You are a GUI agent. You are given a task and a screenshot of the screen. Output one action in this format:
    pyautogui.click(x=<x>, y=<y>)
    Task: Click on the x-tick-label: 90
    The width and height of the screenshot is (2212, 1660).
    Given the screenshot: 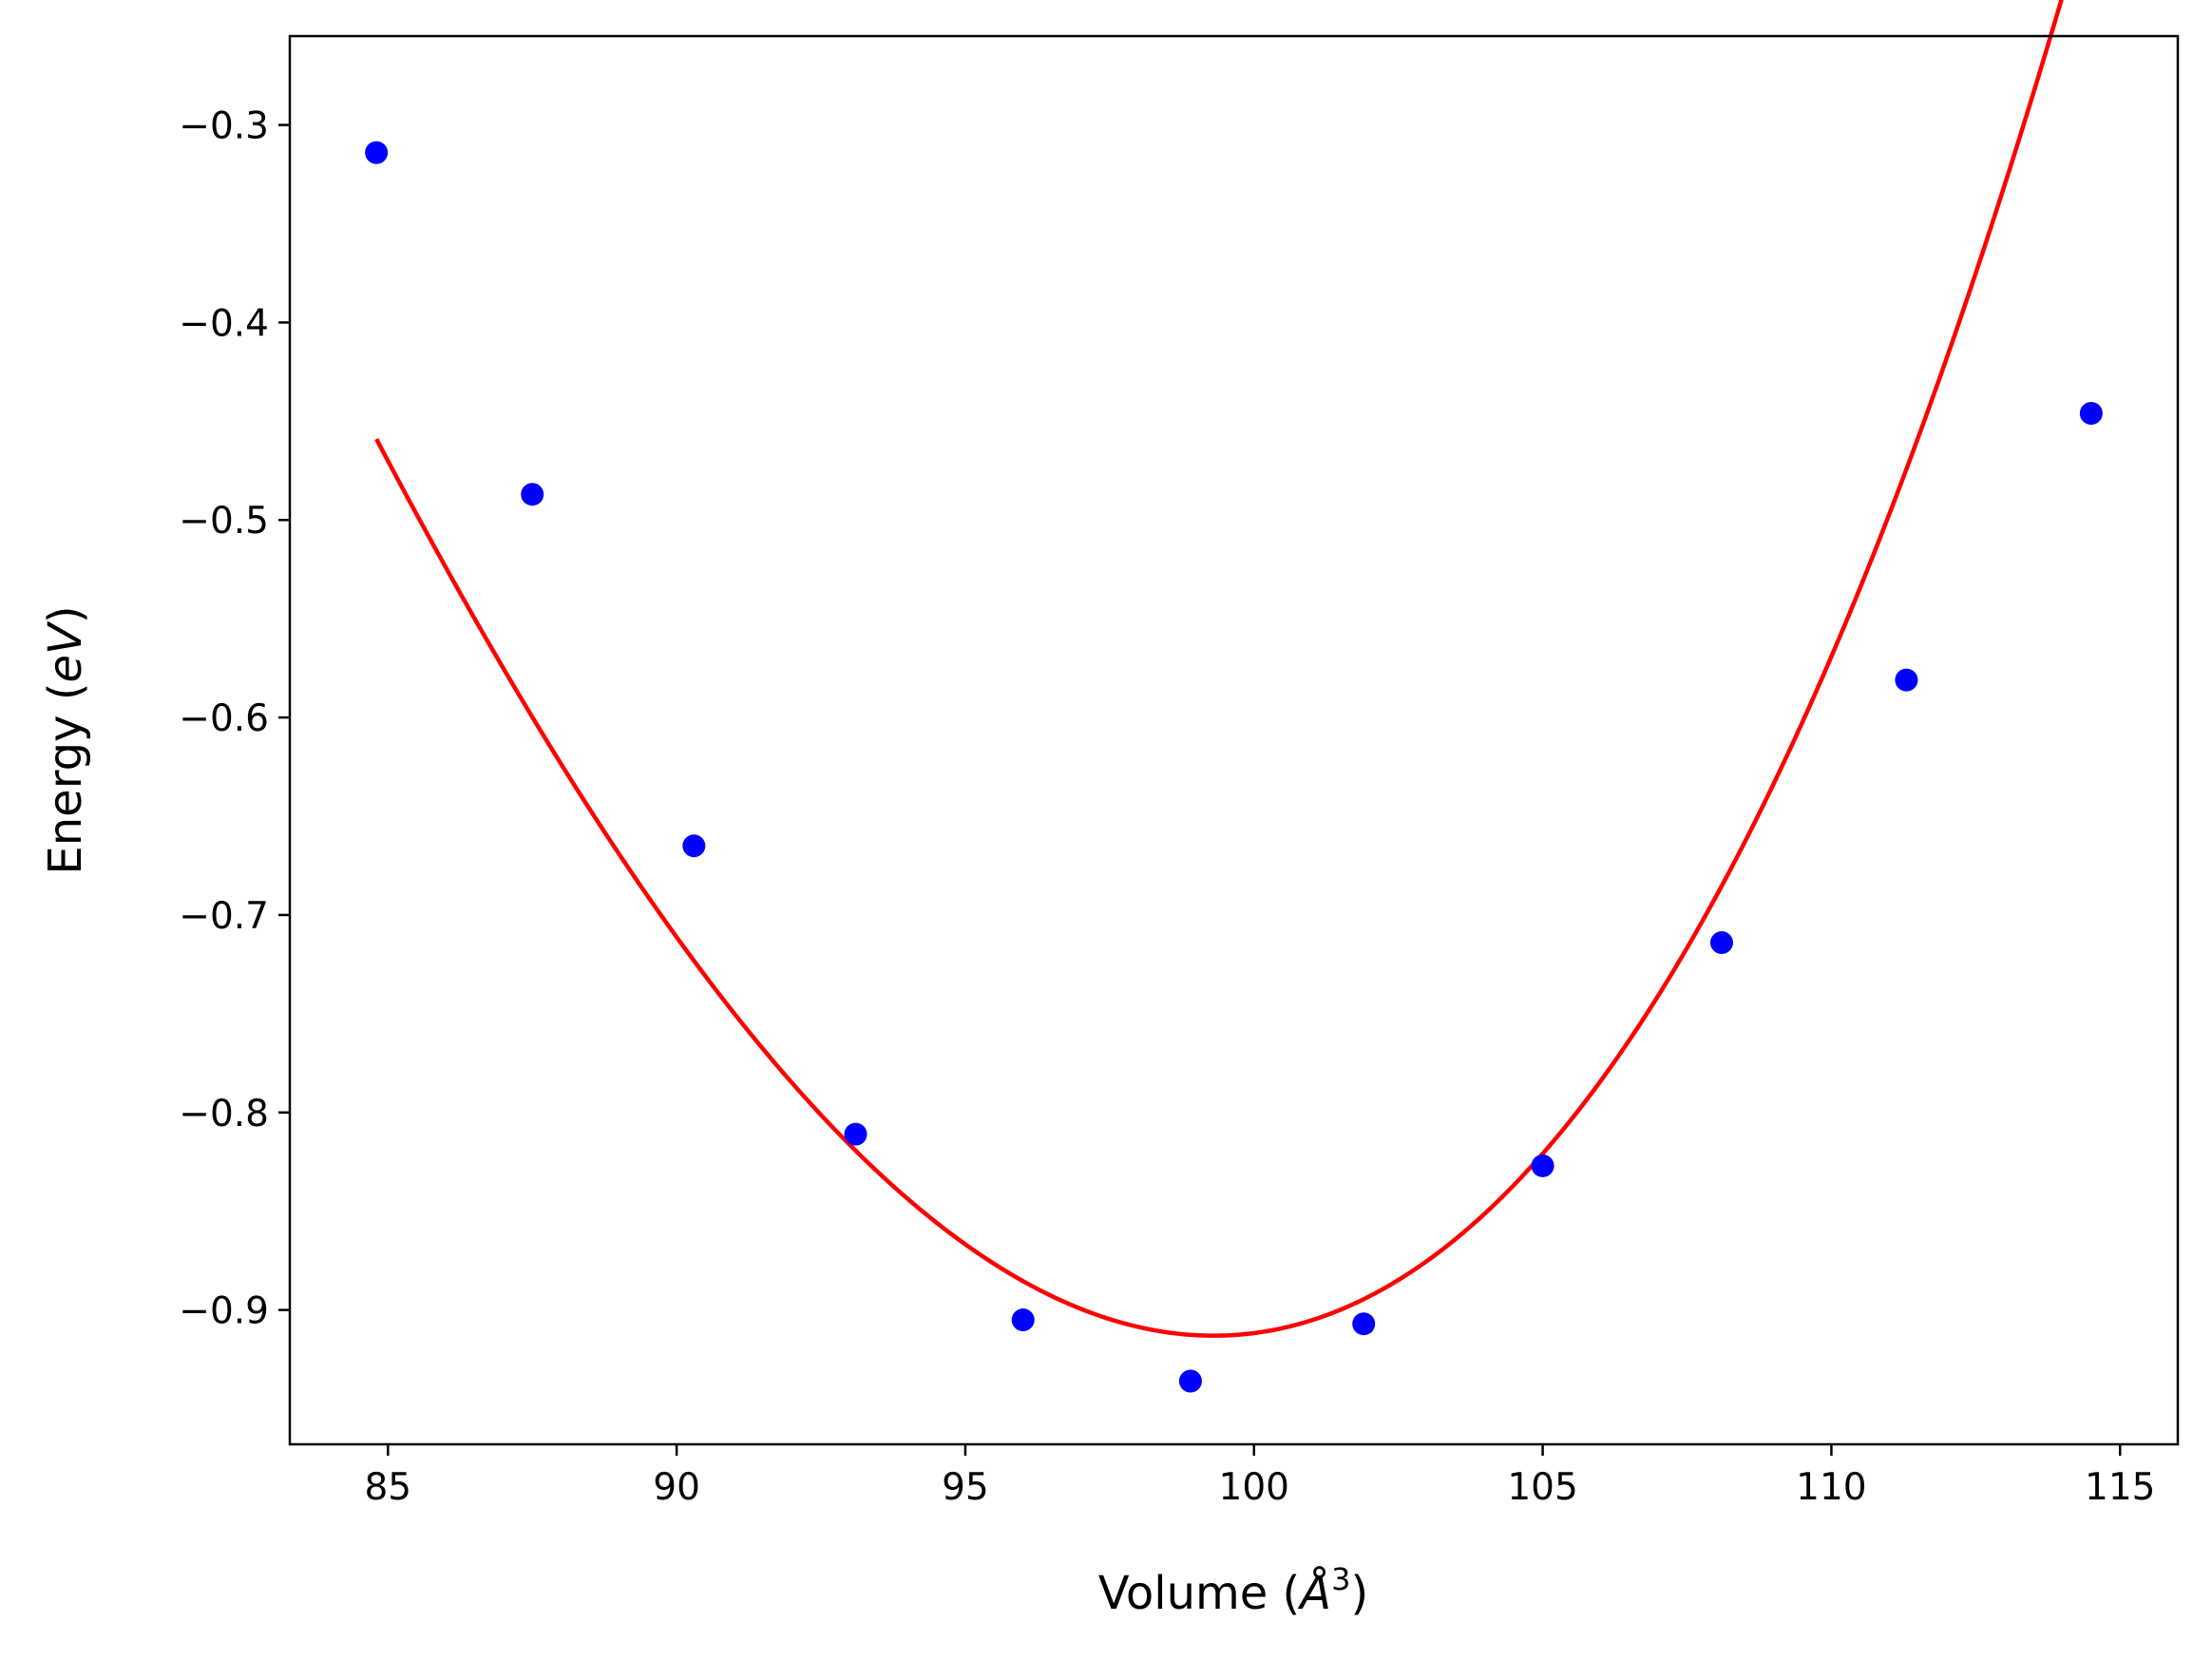 What is the action you would take?
    pyautogui.click(x=676, y=1487)
    